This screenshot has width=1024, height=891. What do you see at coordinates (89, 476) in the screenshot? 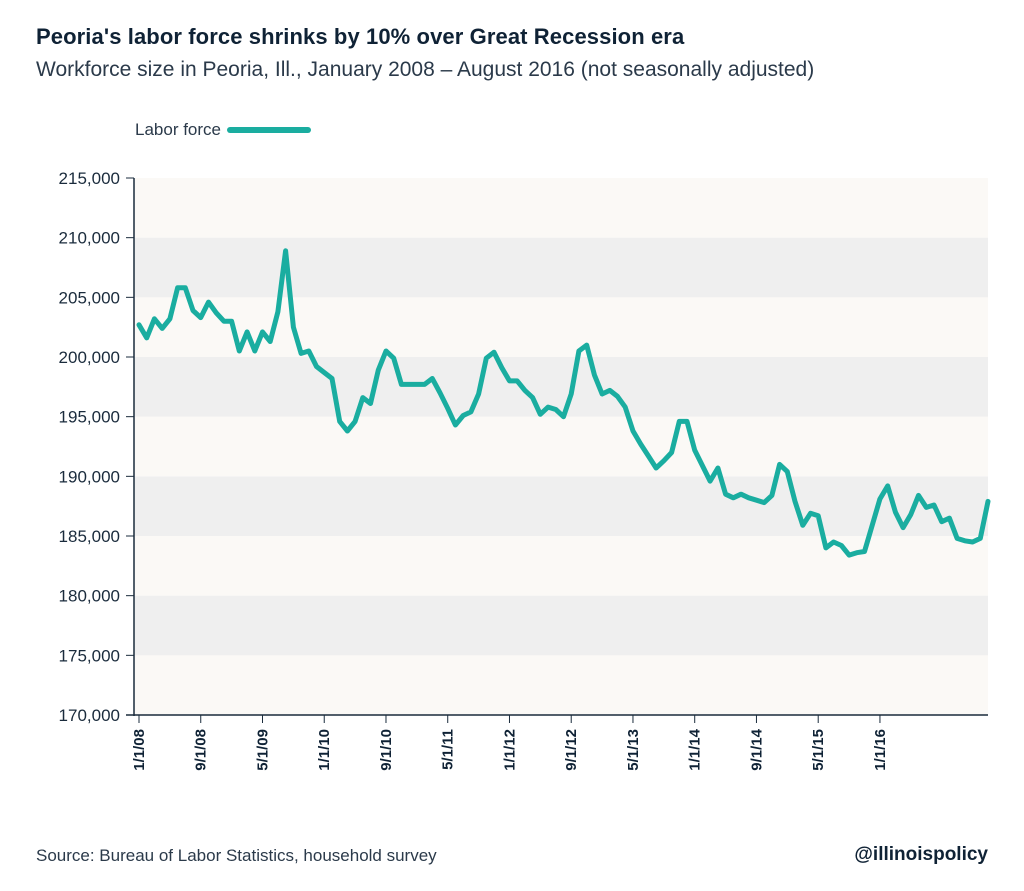
I see `y-tick-label: 190,000` at bounding box center [89, 476].